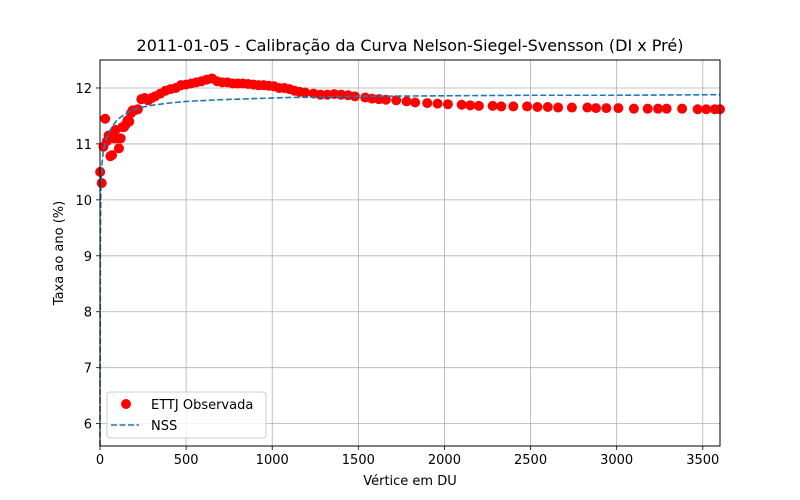 The height and width of the screenshot is (500, 800). What do you see at coordinates (407, 457) in the screenshot?
I see `x-axis-ticks: 0 500 1000 1500 2000 2500 3000 3500` at bounding box center [407, 457].